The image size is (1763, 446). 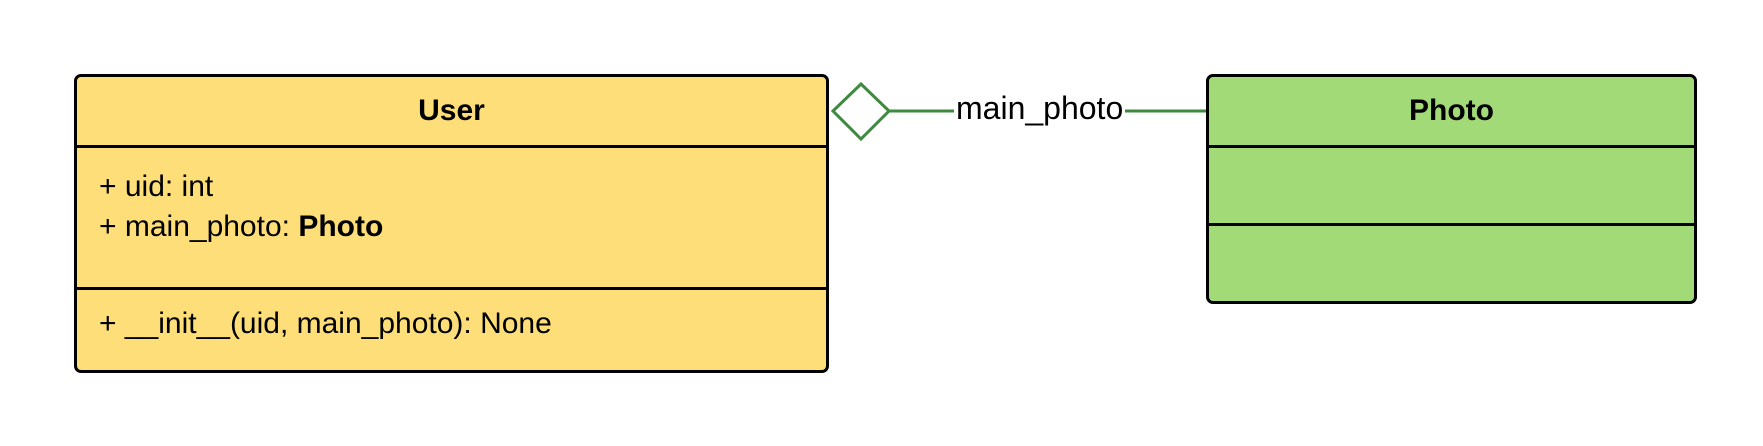 I want to click on attribute-text: + uid: int, so click(x=156, y=186).